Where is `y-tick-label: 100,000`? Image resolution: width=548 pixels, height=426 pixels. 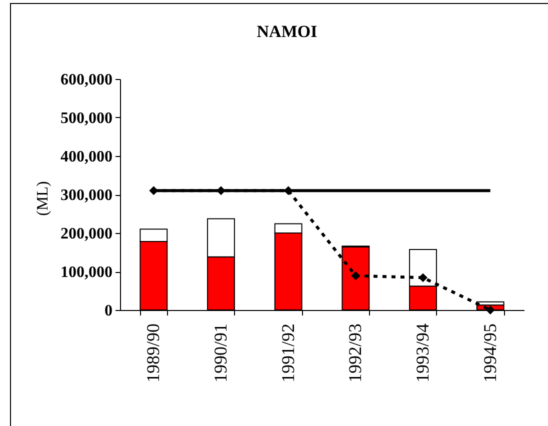
y-tick-label: 100,000 is located at coordinates (86, 272).